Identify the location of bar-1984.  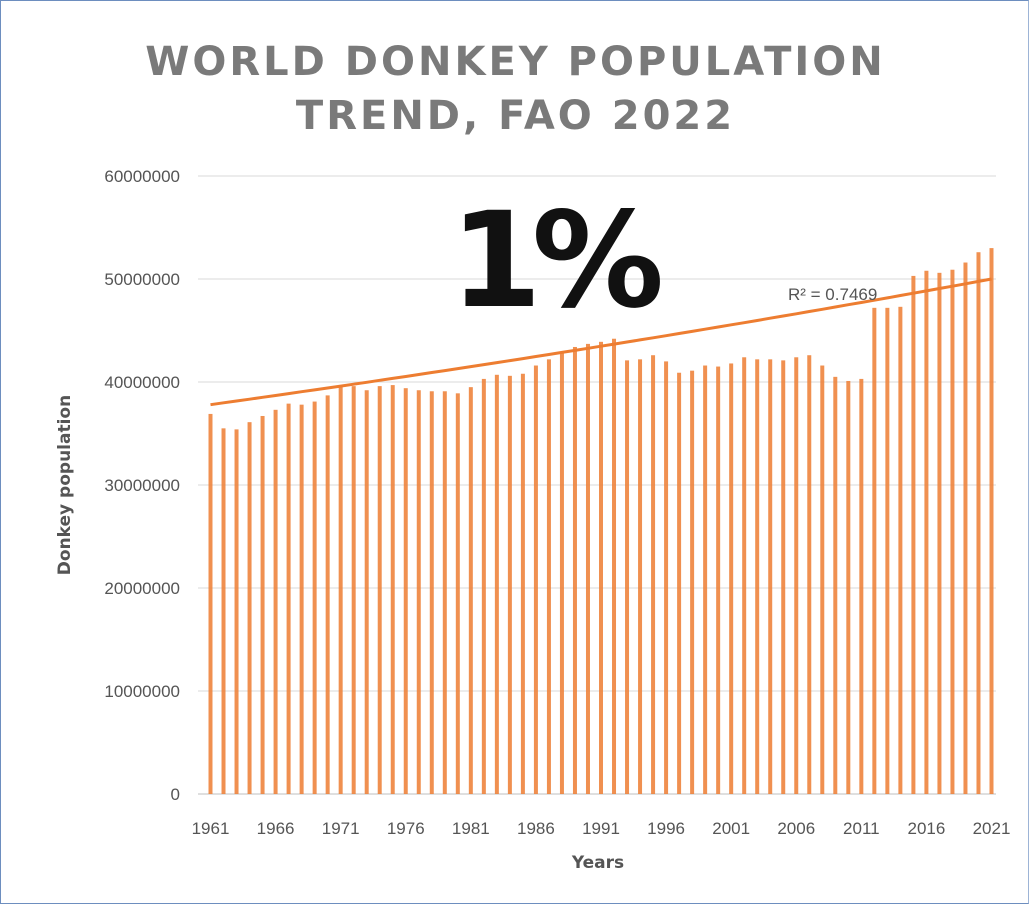
(509, 584).